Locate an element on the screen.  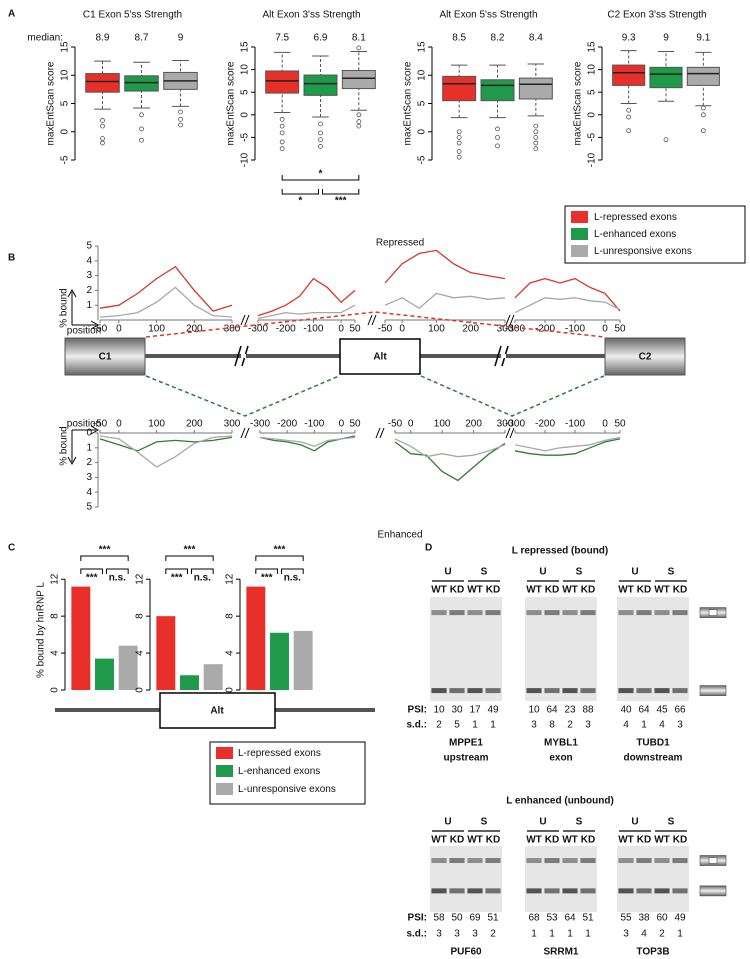
gene-name: PUF60 is located at coordinates (466, 952).